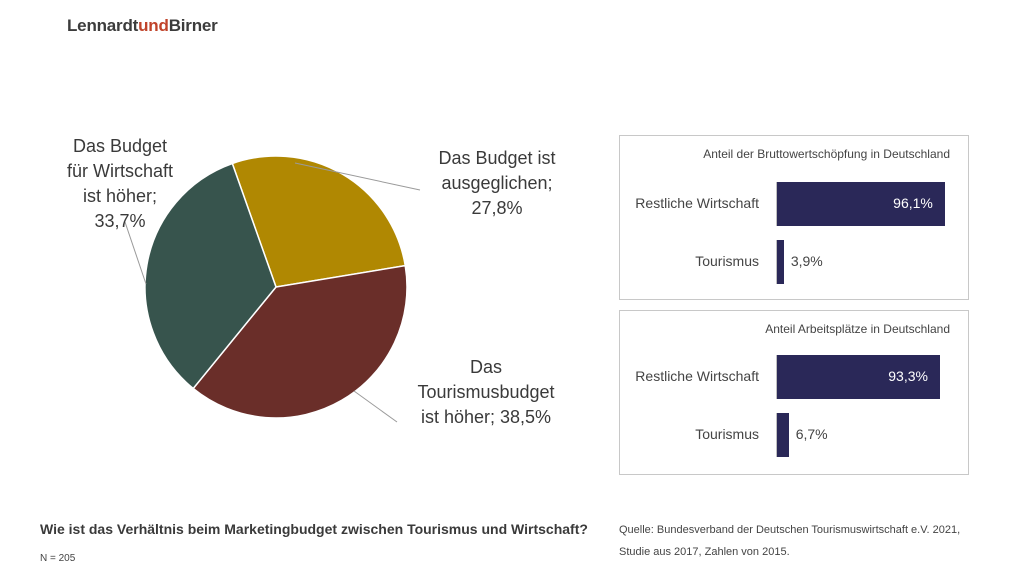  Describe the element at coordinates (120, 221) in the screenshot. I see `pie-label-line: 33,7%` at that location.